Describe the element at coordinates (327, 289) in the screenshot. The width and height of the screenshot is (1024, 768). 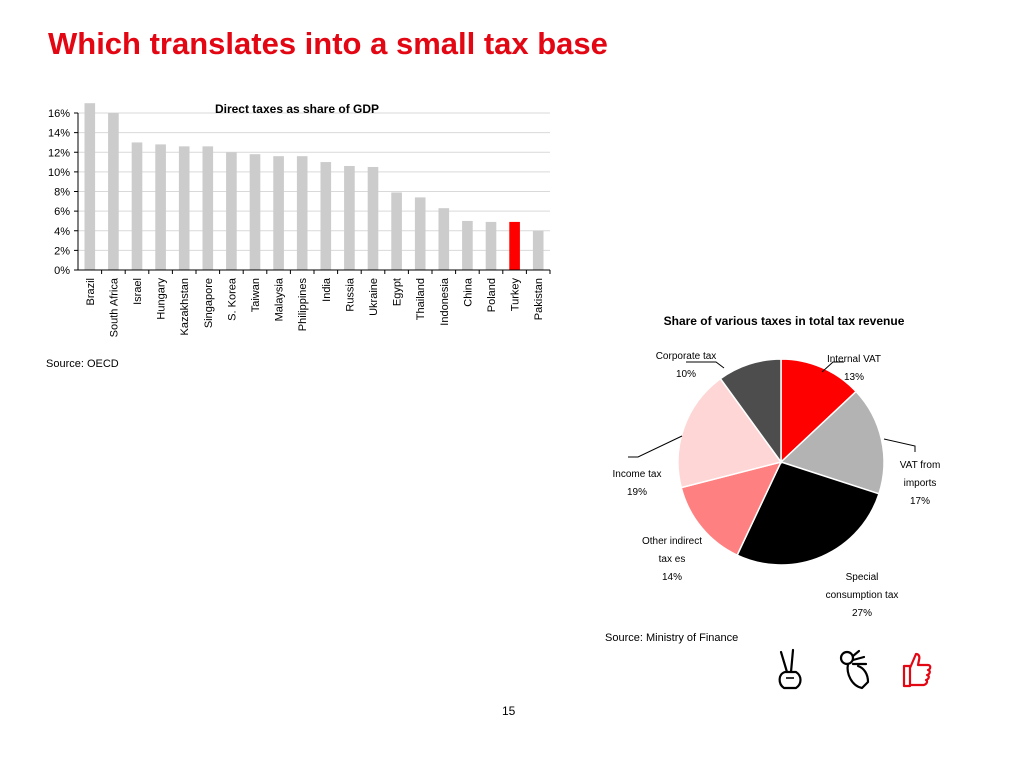
I see `bar-chart-x-label: India` at that location.